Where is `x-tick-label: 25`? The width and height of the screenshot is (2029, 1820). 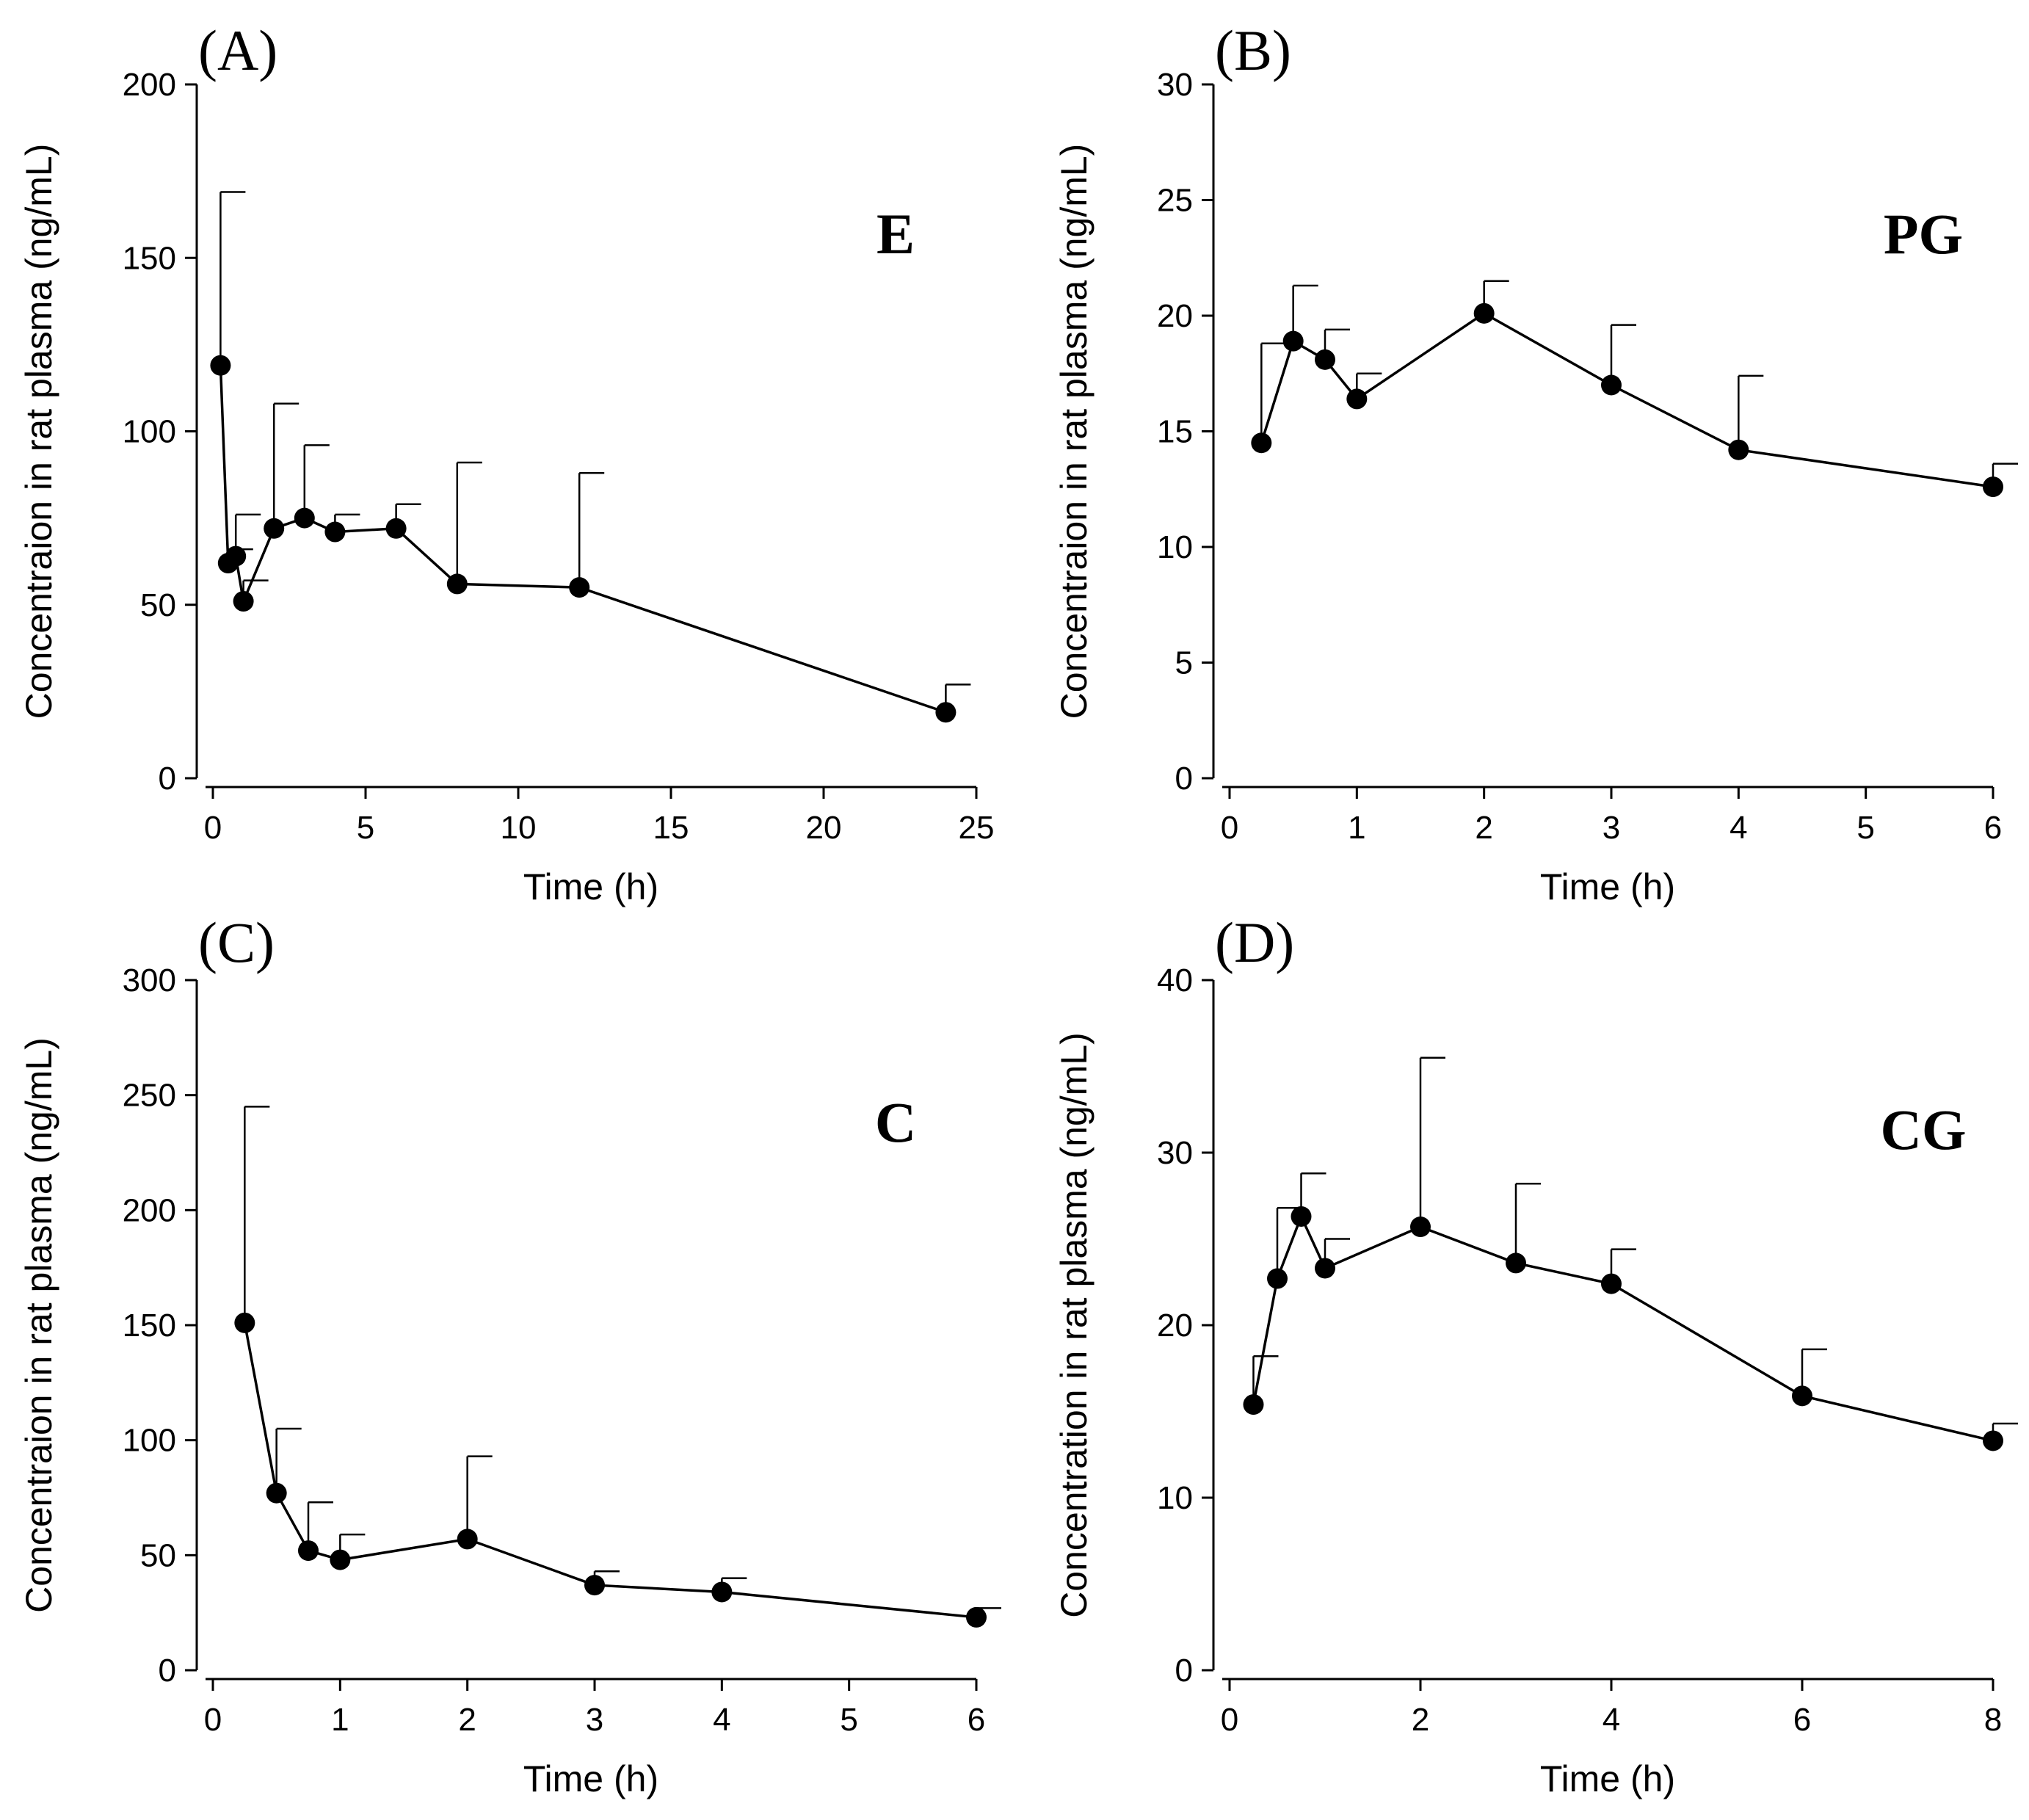 x-tick-label: 25 is located at coordinates (977, 828).